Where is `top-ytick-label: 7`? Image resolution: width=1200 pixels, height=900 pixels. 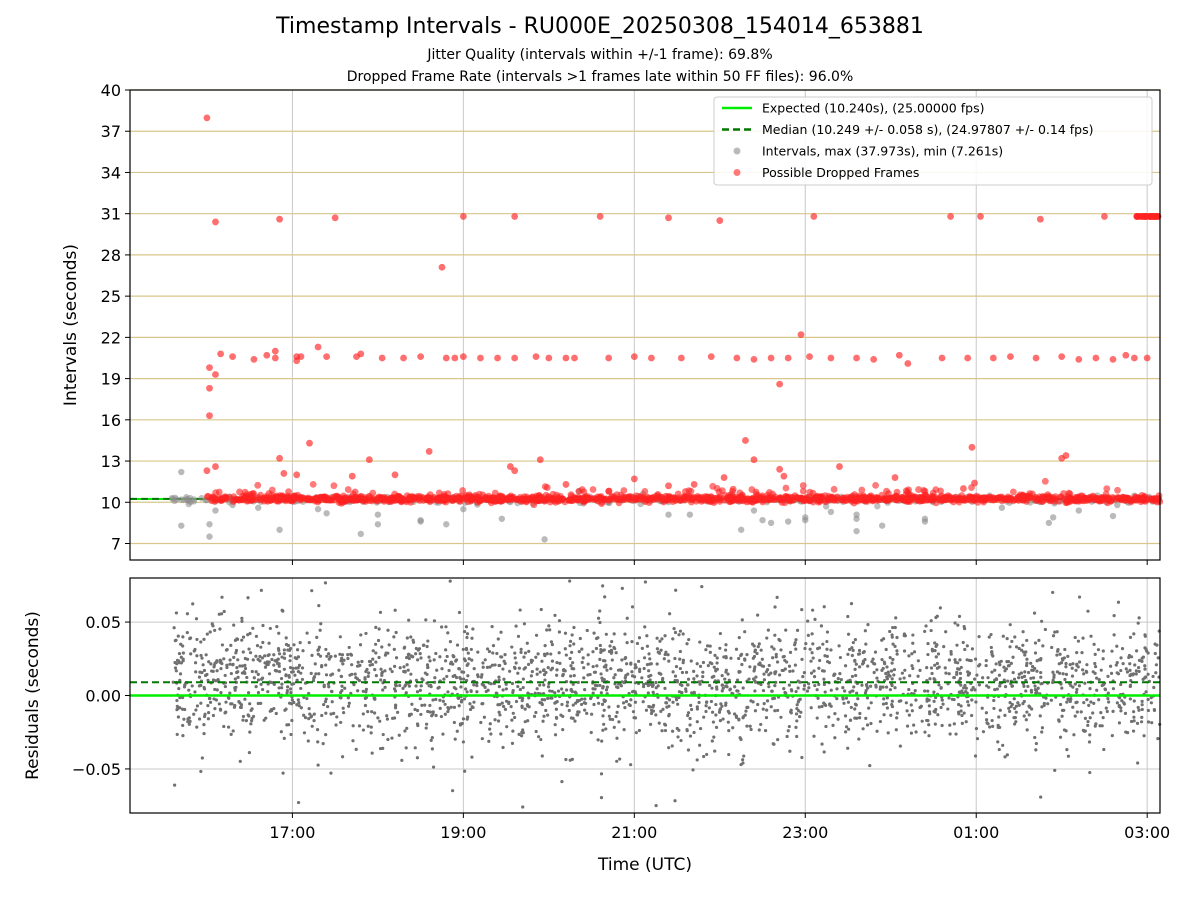
top-ytick-label: 7 is located at coordinates (116, 544).